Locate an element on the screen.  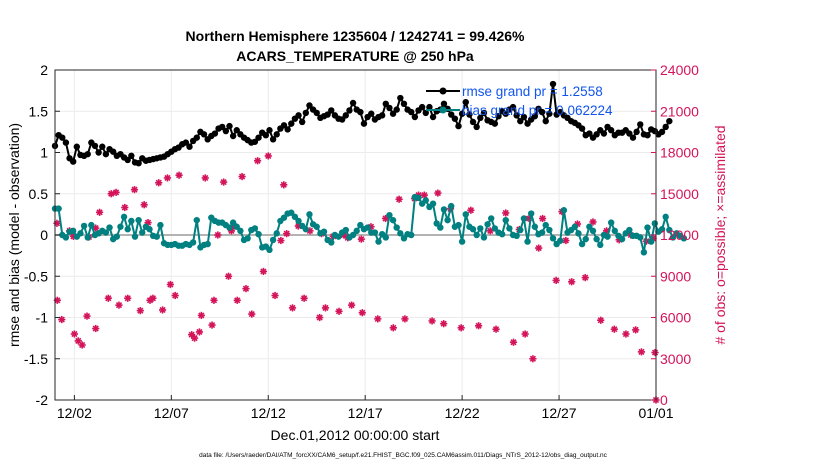
x-tick-label: 12/27 is located at coordinates (559, 413).